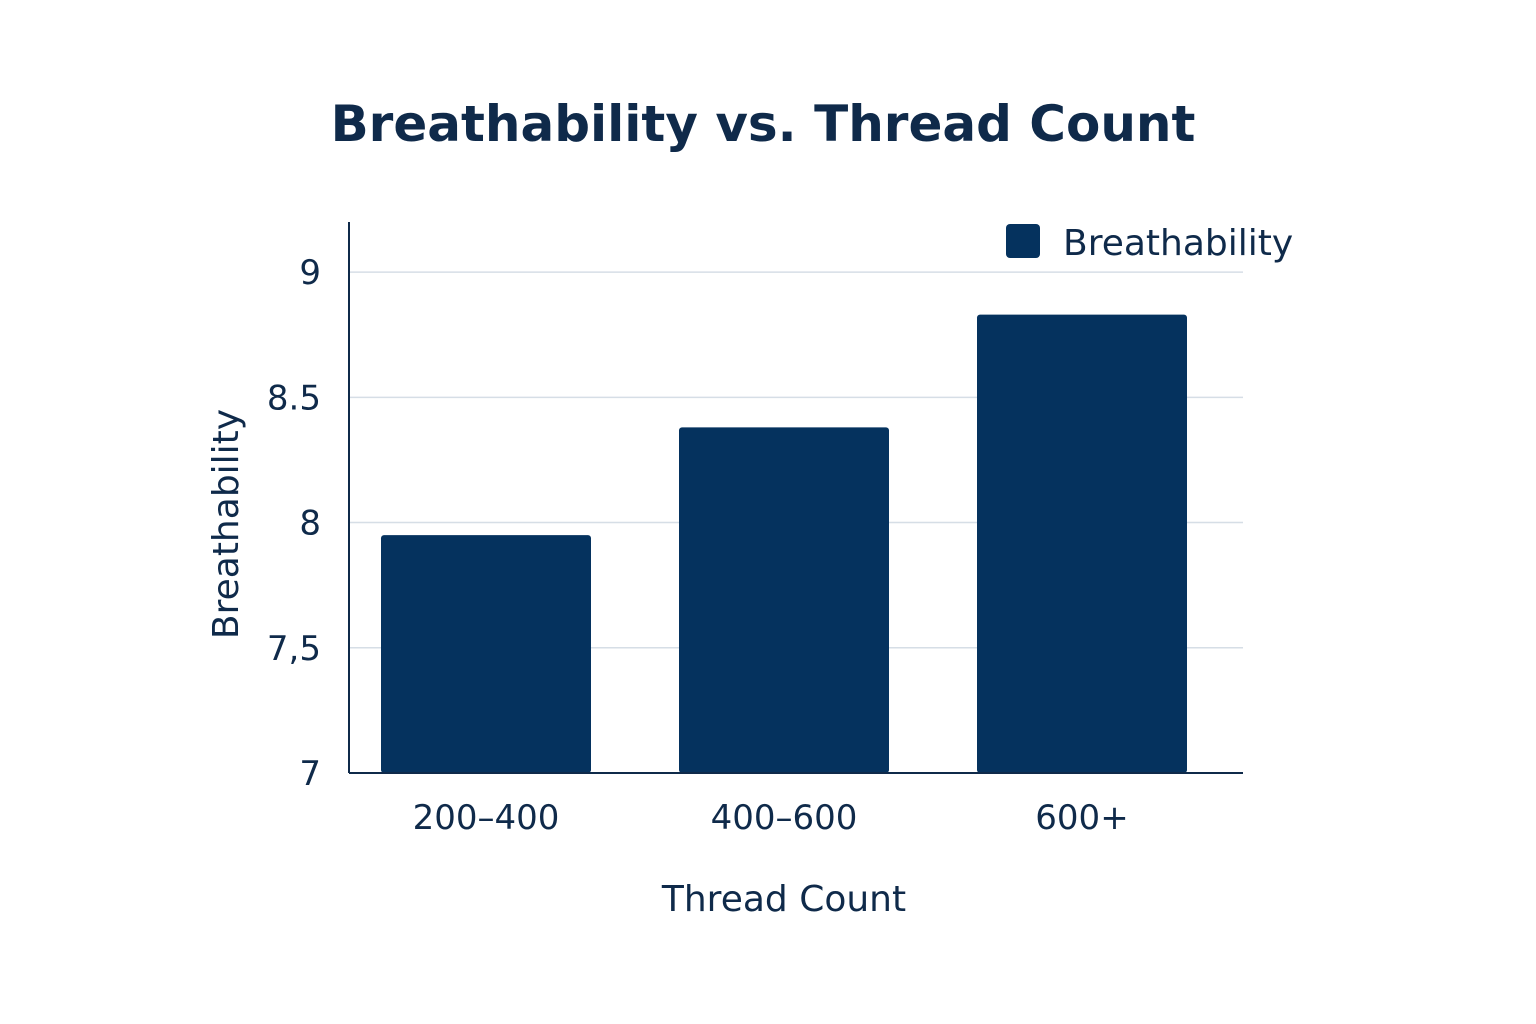 The width and height of the screenshot is (1536, 1024). Describe the element at coordinates (226, 524) in the screenshot. I see `y-axis-title: Breathability` at that location.